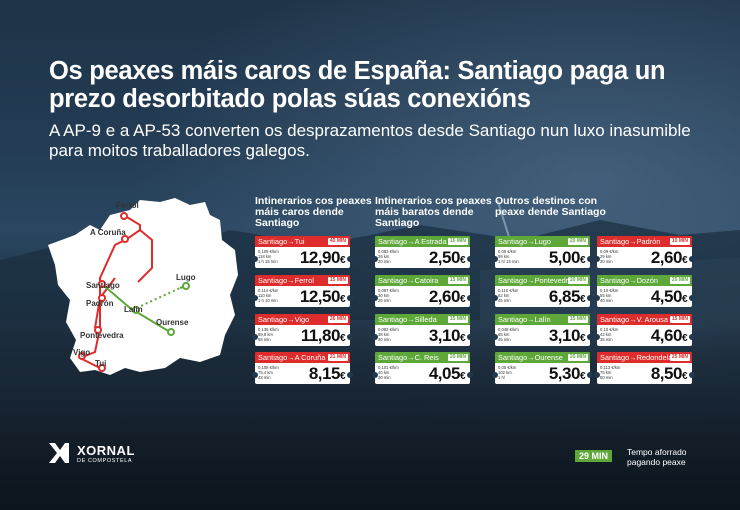  Describe the element at coordinates (542, 241) in the screenshot. I see `ticket-header: Santiago→Lugo 20 MIN` at that location.